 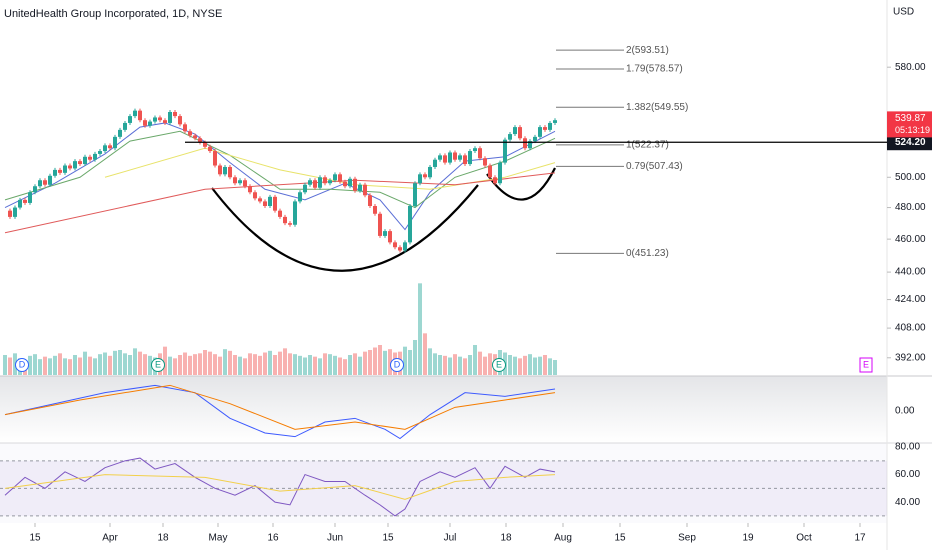 What do you see at coordinates (910, 328) in the screenshot?
I see `y-tick-label: 408.00` at bounding box center [910, 328].